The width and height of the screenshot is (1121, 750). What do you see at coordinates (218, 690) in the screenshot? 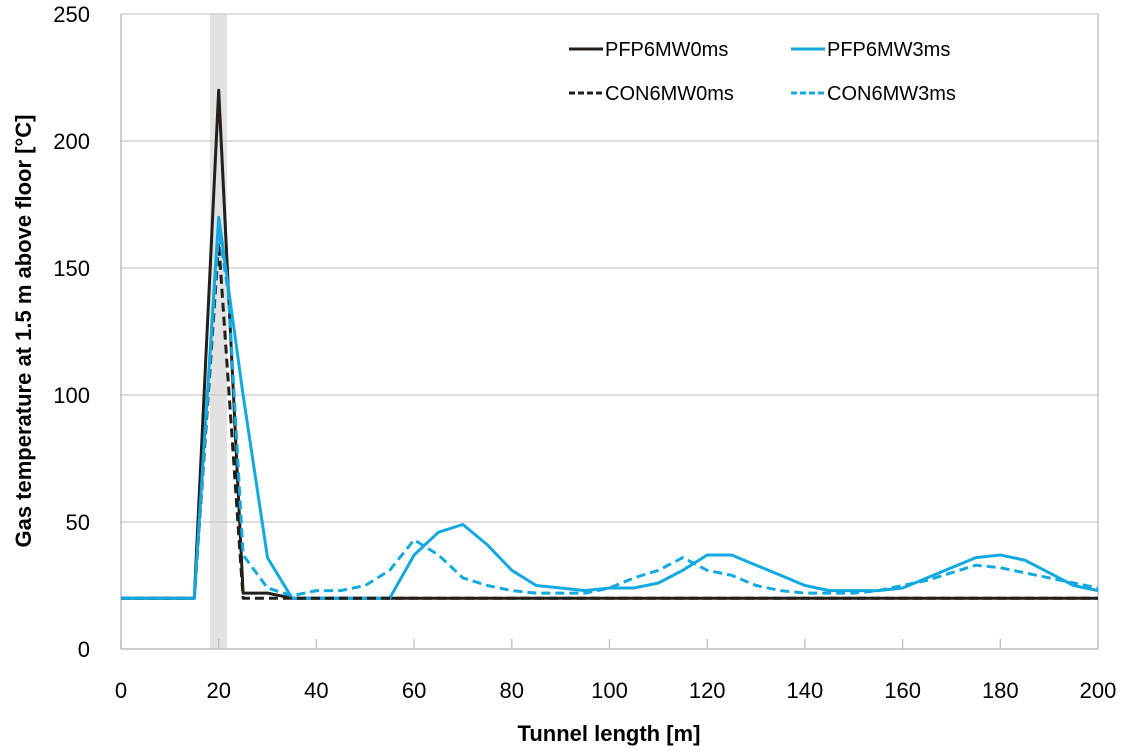
I see `x-tick-label: 20` at bounding box center [218, 690].